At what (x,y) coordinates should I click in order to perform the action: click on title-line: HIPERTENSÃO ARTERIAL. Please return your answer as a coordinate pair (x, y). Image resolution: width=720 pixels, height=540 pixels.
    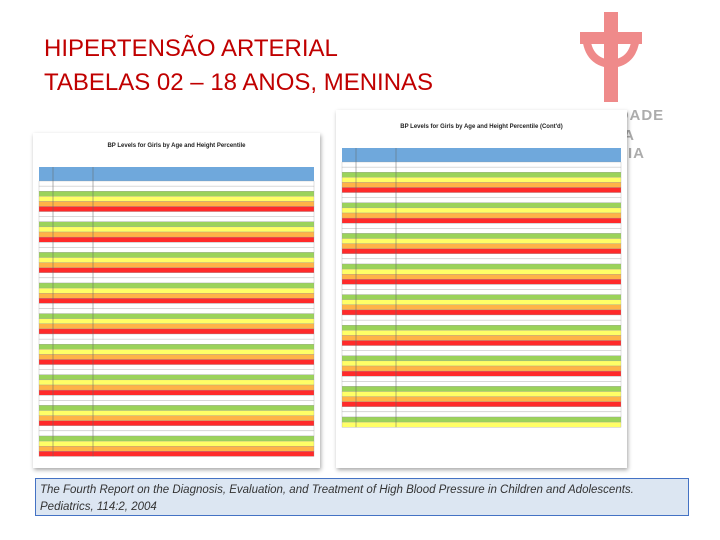
    Looking at the image, I should click on (191, 48).